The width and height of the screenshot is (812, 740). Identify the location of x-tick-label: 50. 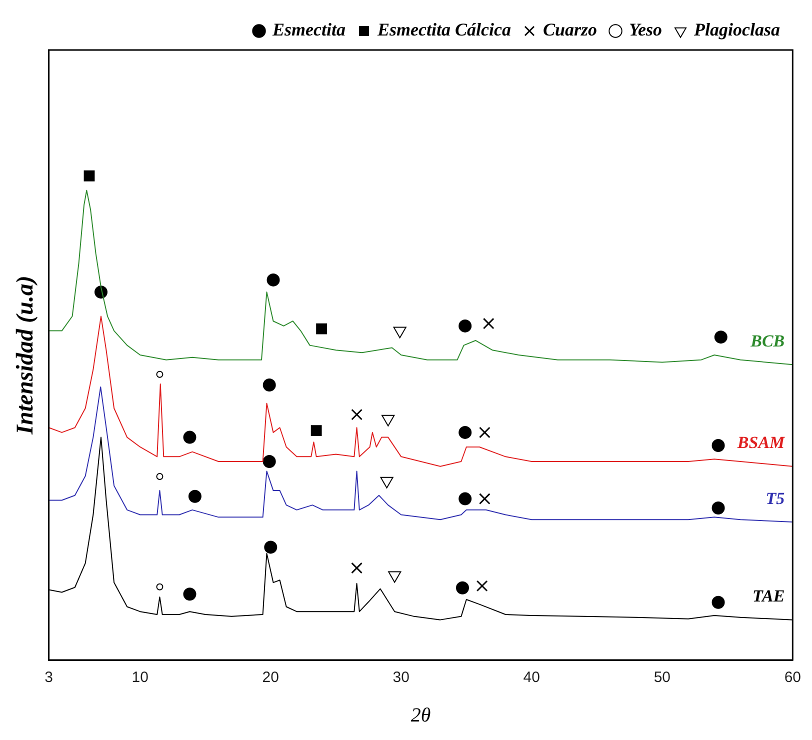
(662, 677).